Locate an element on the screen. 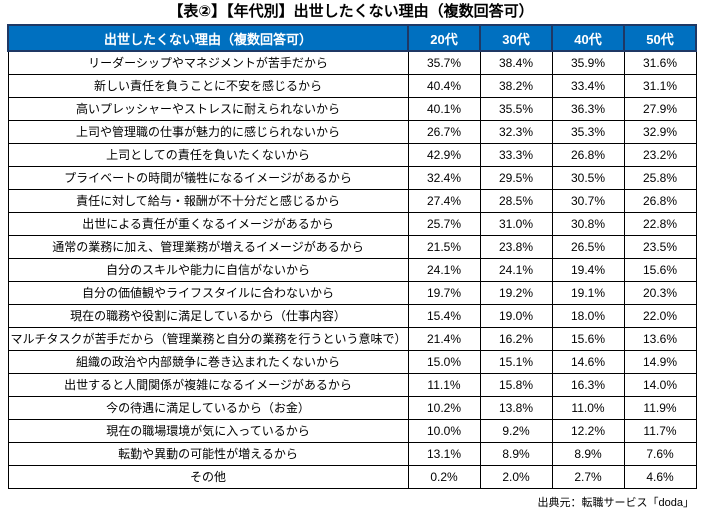 This screenshot has height=526, width=702. value-cell: 36.3% is located at coordinates (588, 108).